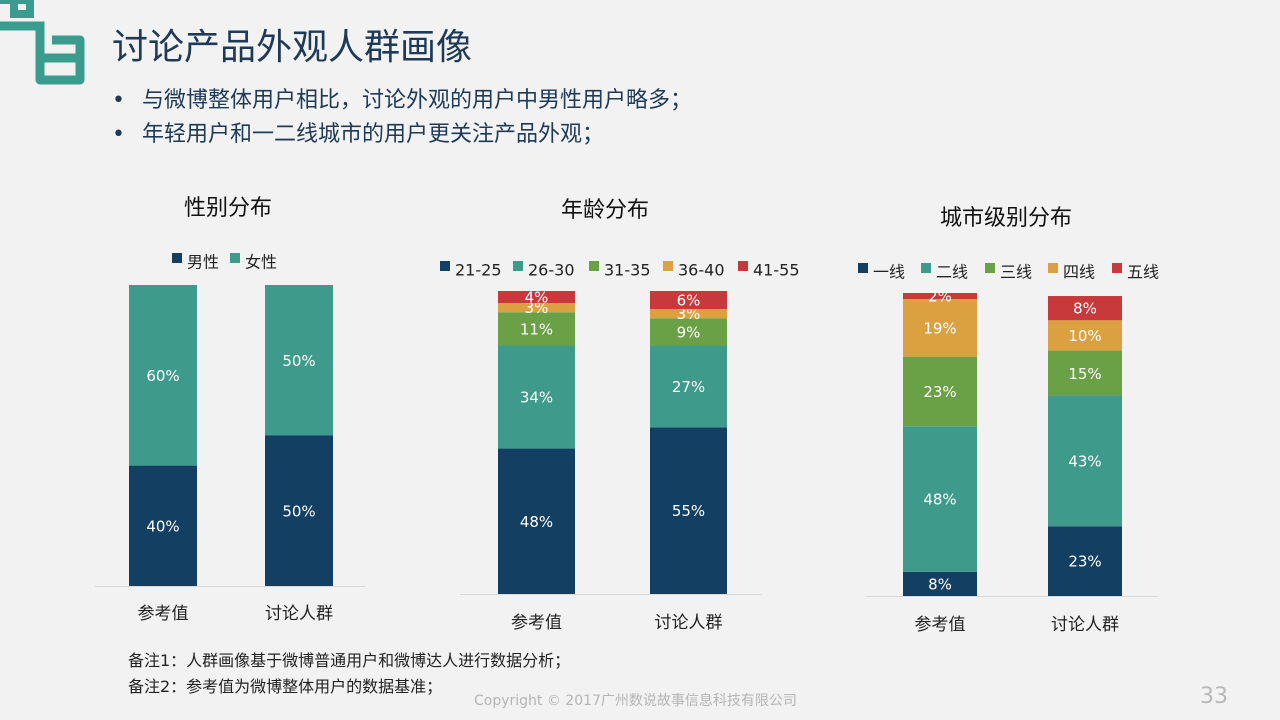  What do you see at coordinates (292, 47) in the screenshot?
I see `page-title: 讨论产品外观人群画像` at bounding box center [292, 47].